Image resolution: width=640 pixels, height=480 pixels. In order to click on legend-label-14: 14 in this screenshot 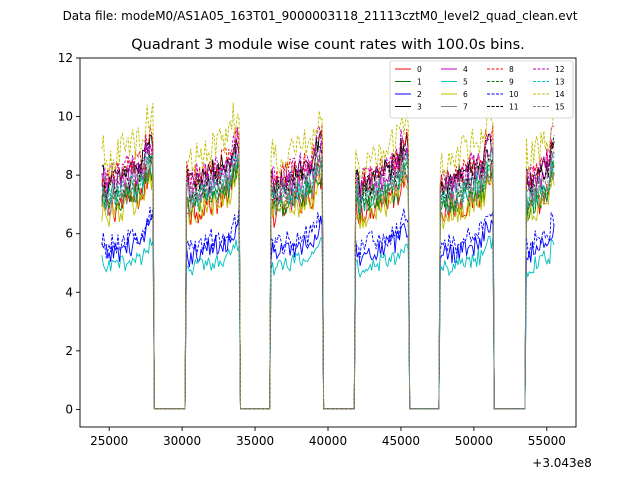, I will do `click(560, 94)`.